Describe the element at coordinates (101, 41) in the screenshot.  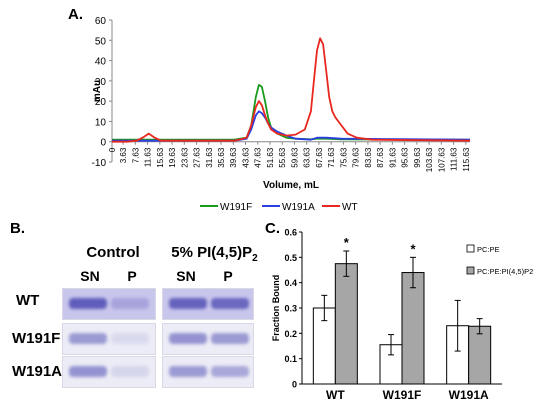
I see `chrom-y-tick-label: 50` at that location.